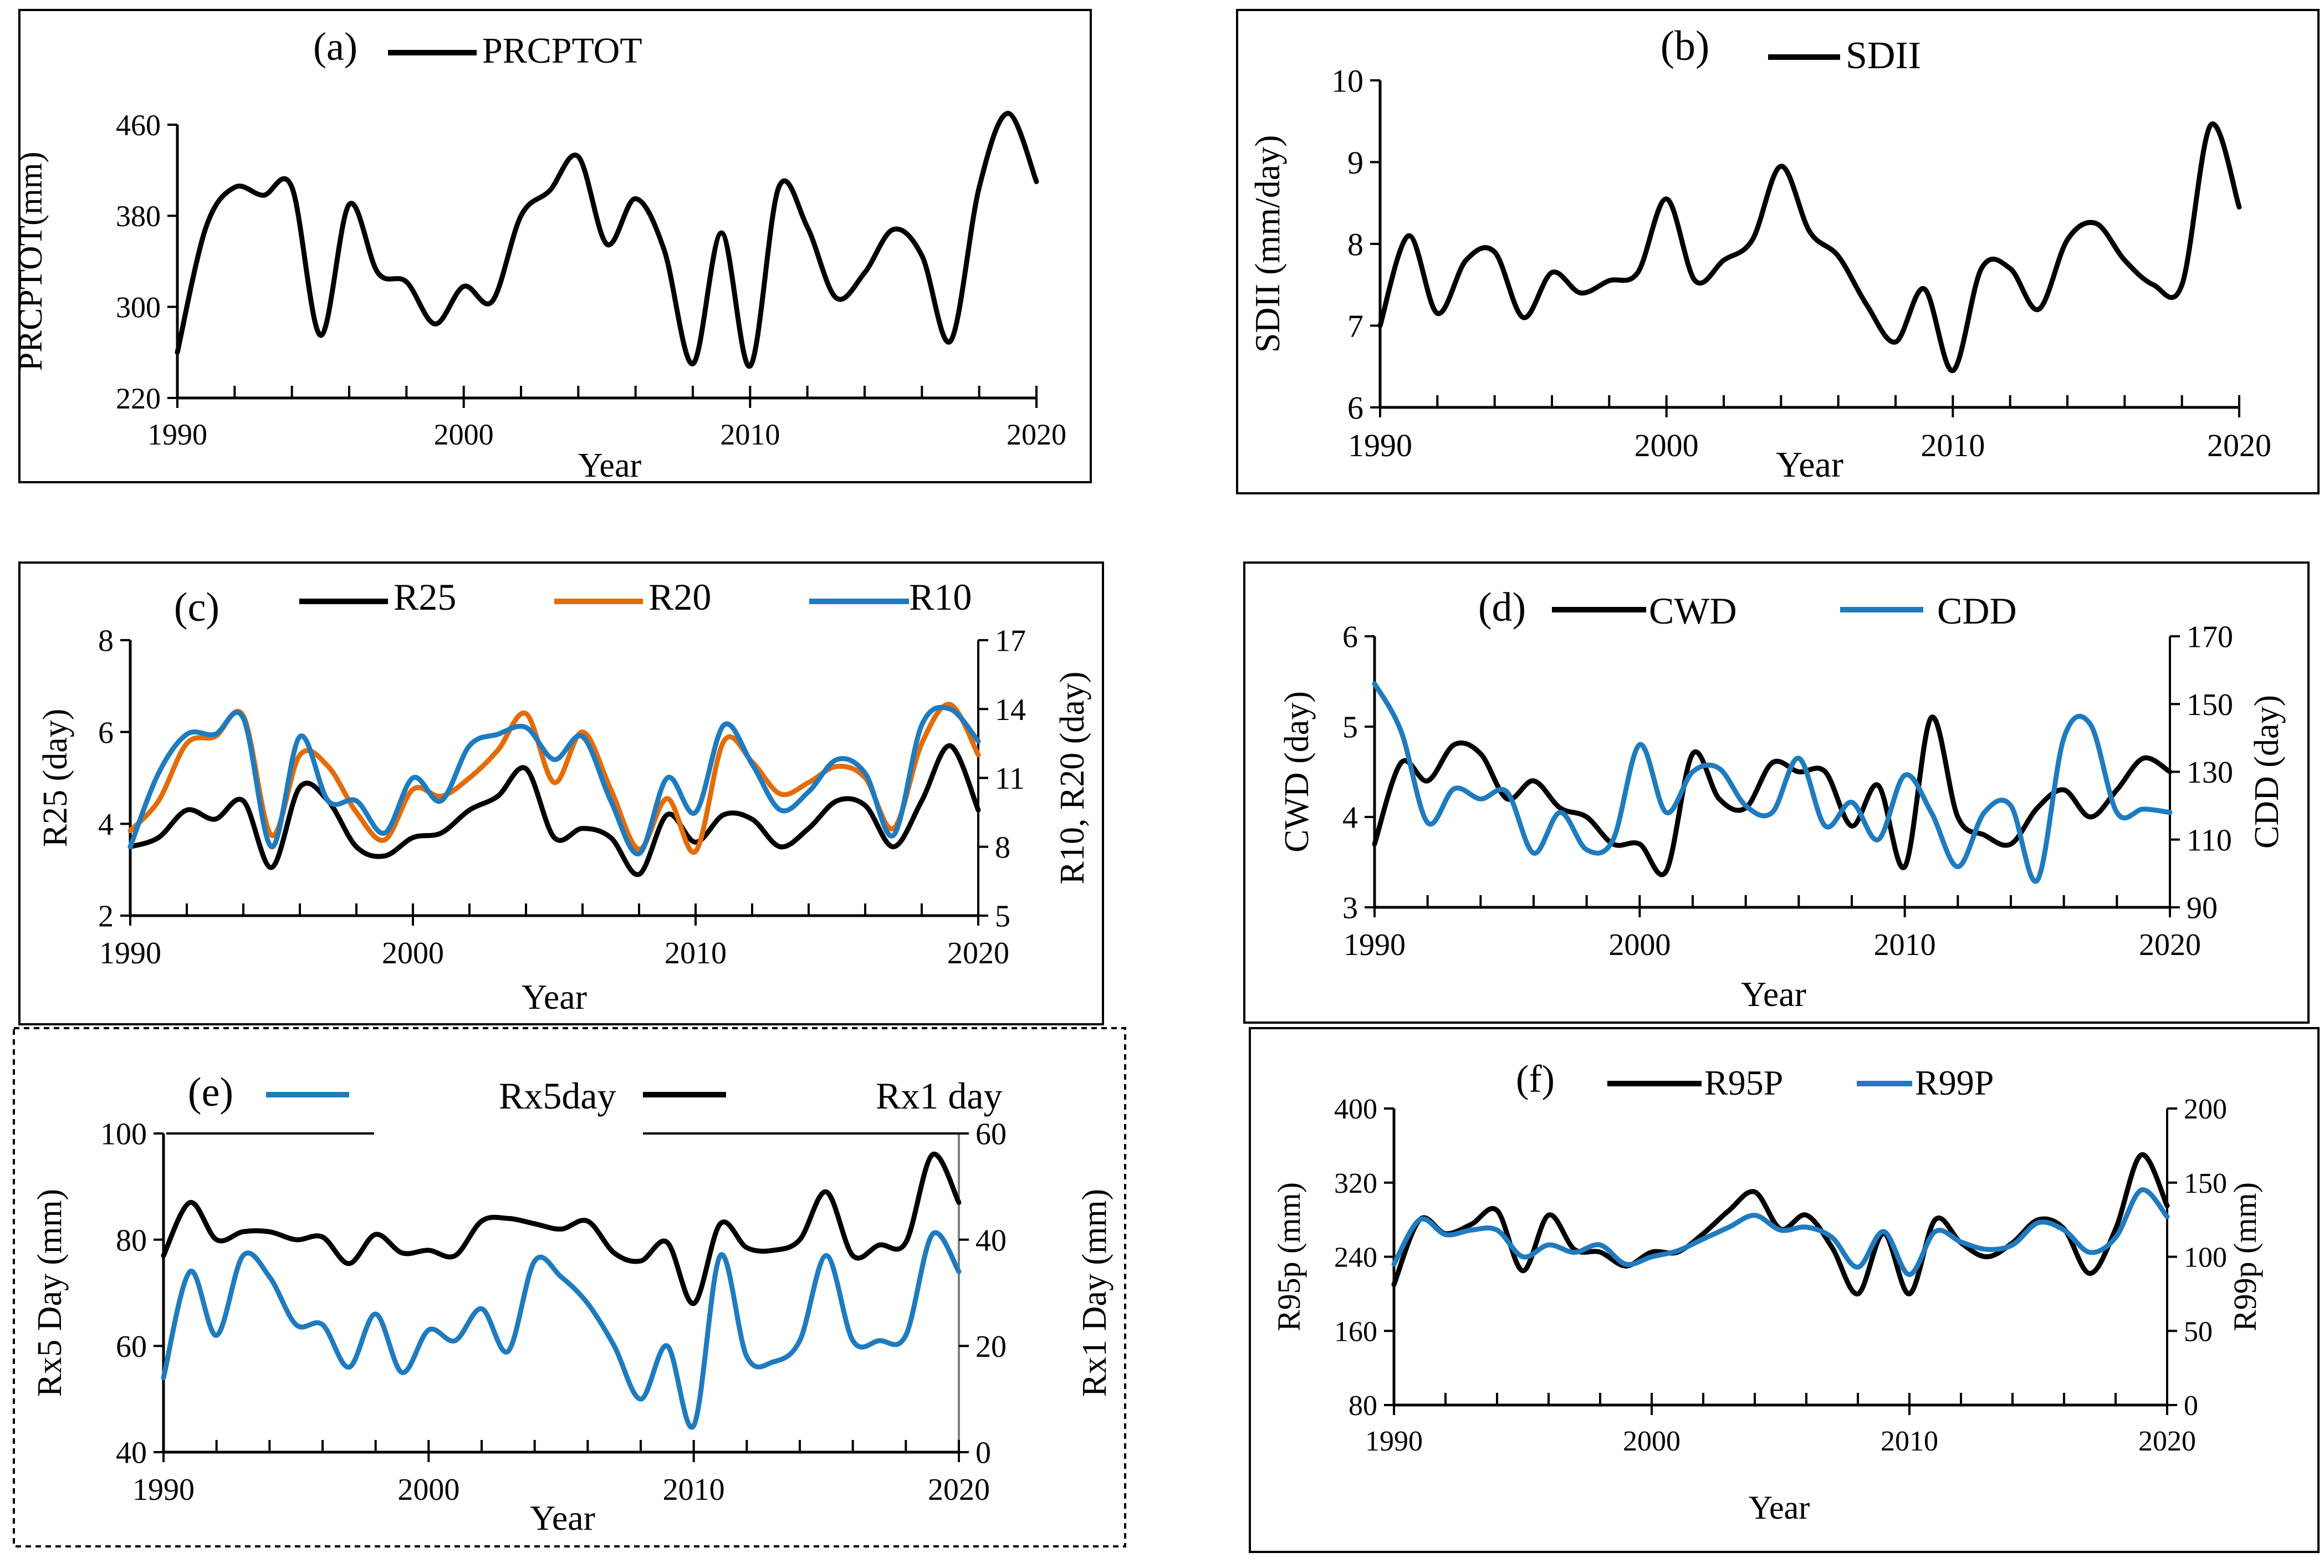  Describe the element at coordinates (1095, 1293) in the screenshot. I see `y2-axis-label: Rx1 Day (mm)` at that location.